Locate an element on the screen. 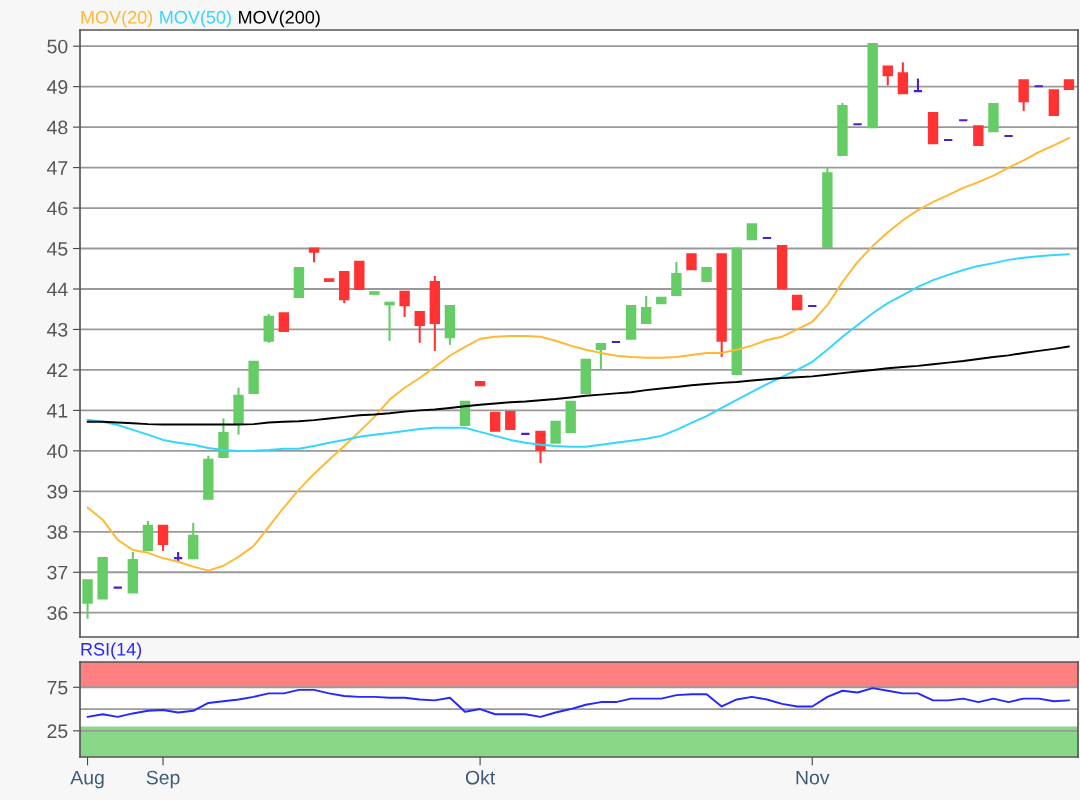  text: RSI(14) is located at coordinates (111, 651).